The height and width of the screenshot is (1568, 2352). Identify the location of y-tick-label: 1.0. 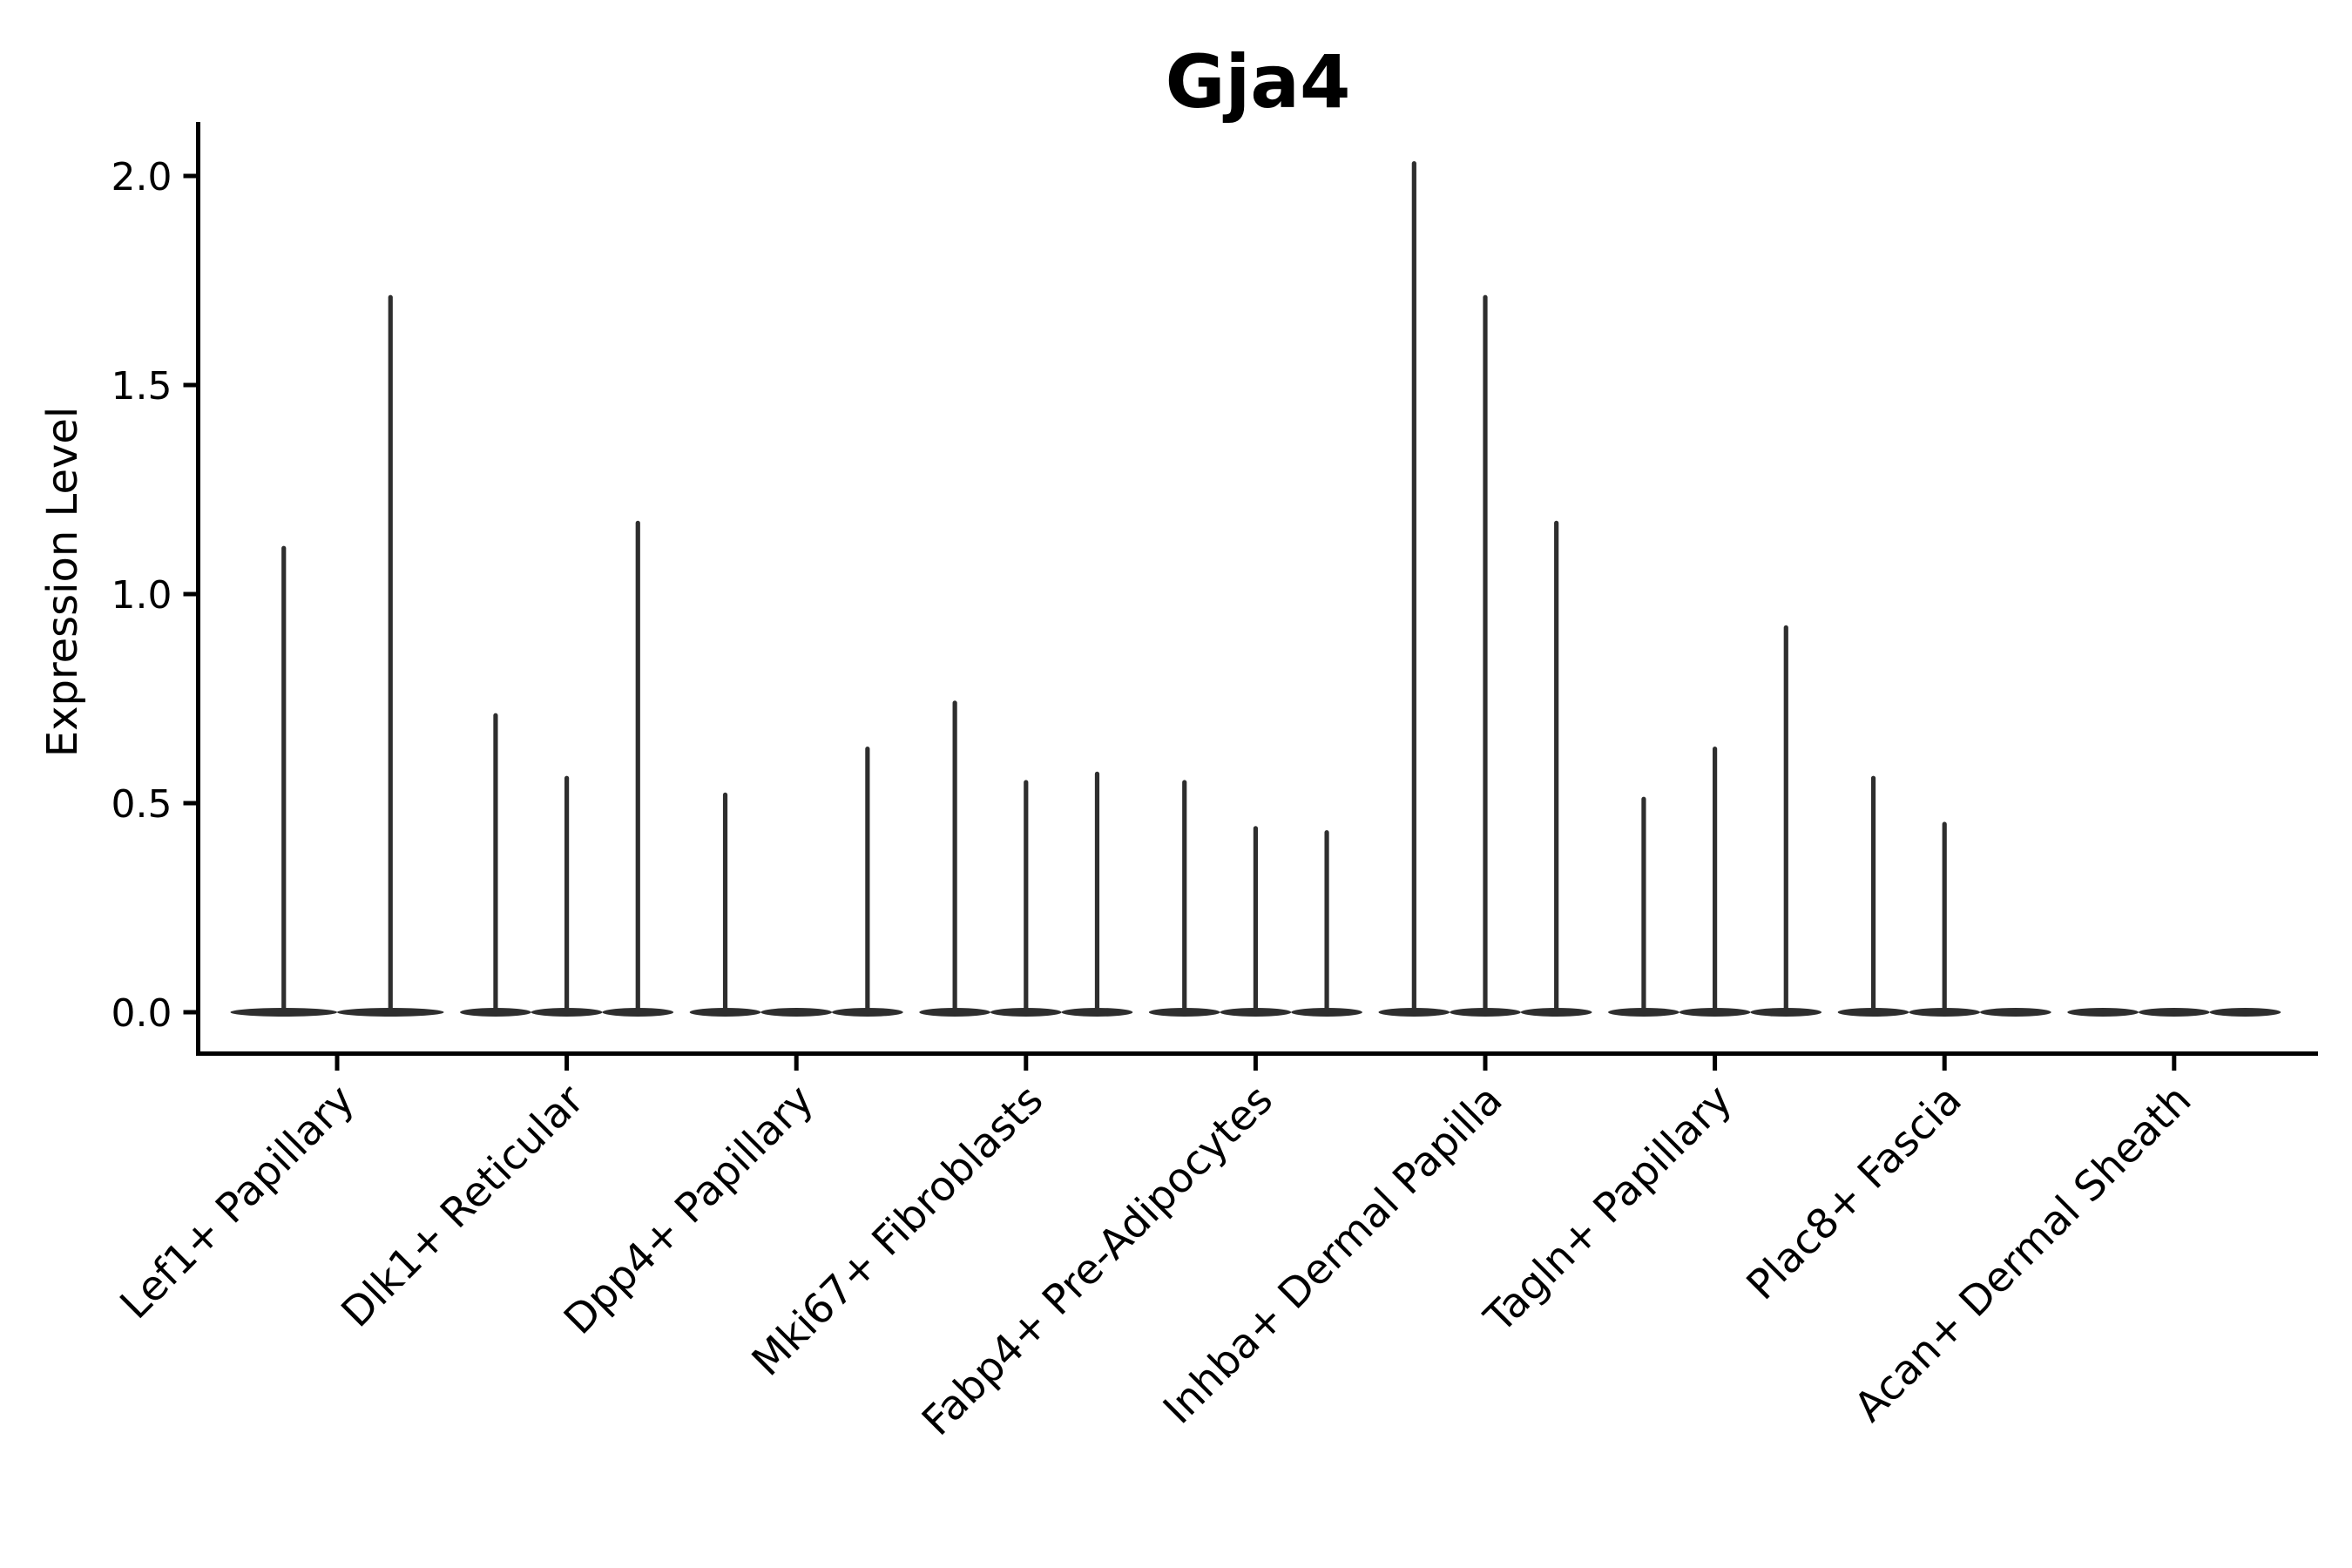
(142, 595).